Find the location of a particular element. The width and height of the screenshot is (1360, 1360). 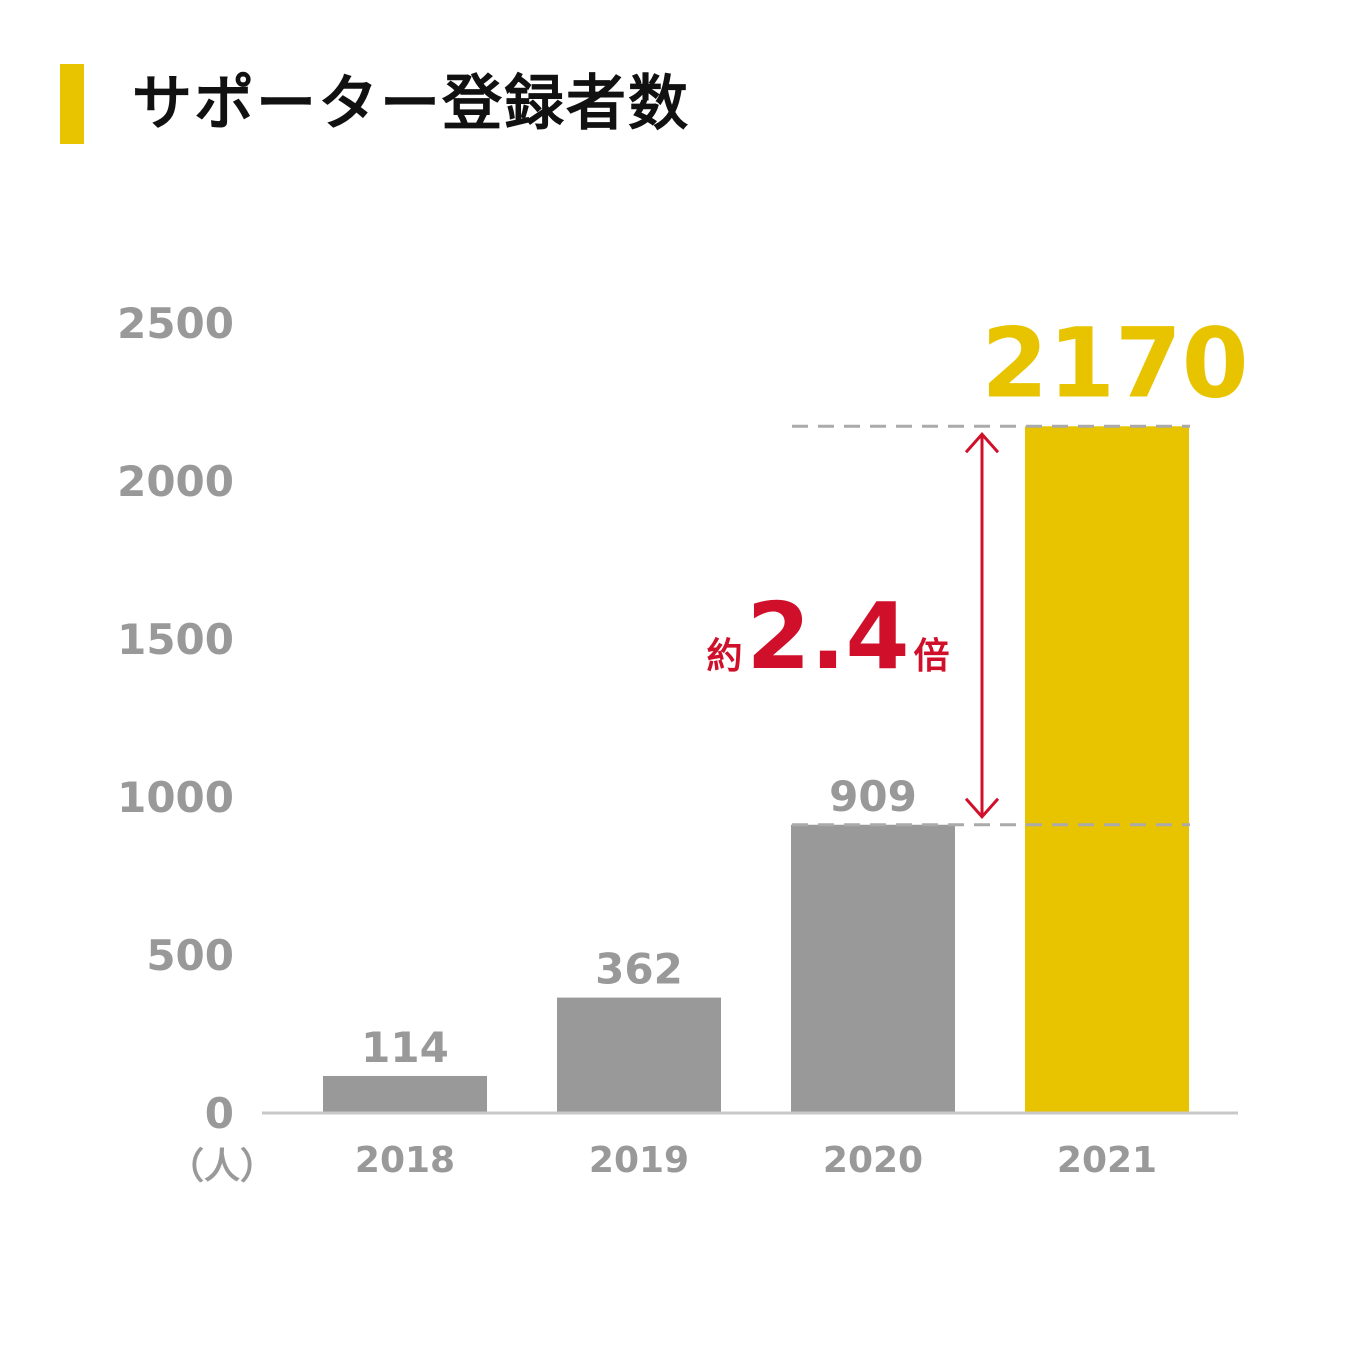

bar-2020 is located at coordinates (873, 968).